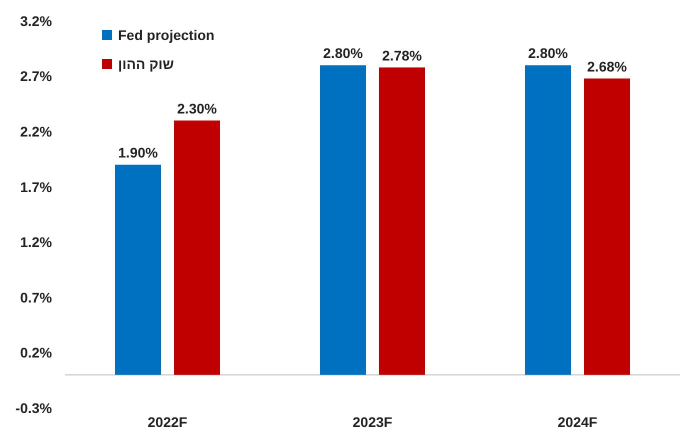 The width and height of the screenshot is (686, 437). I want to click on legend-label: Fed projection, so click(166, 35).